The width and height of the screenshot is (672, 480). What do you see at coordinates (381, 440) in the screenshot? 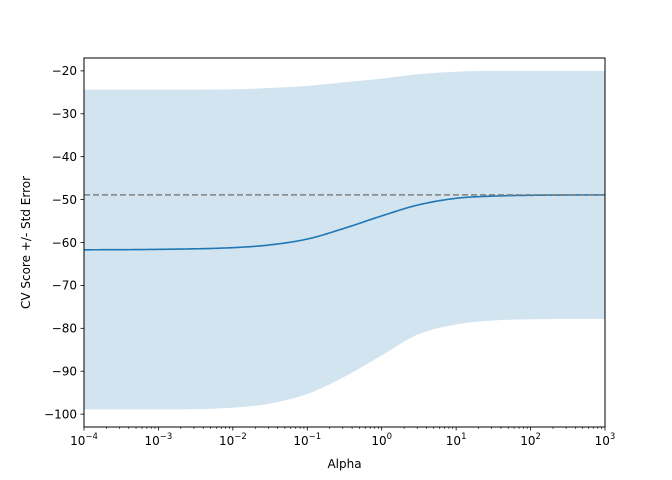
I see `x-tick-label: 10⁰` at bounding box center [381, 440].